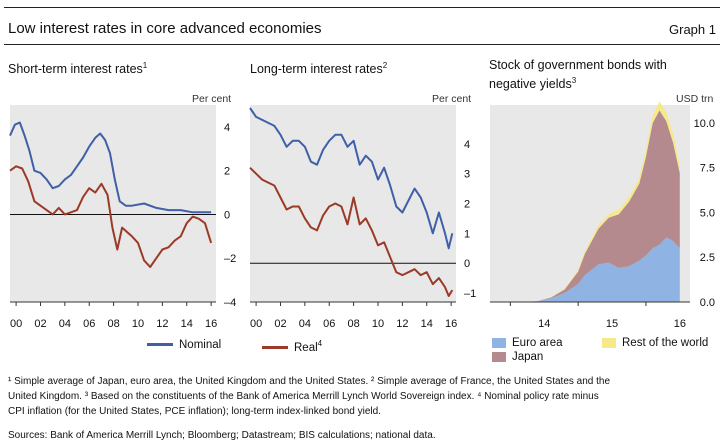  Describe the element at coordinates (707, 258) in the screenshot. I see `bonds-ytick-label: 2.5` at that location.